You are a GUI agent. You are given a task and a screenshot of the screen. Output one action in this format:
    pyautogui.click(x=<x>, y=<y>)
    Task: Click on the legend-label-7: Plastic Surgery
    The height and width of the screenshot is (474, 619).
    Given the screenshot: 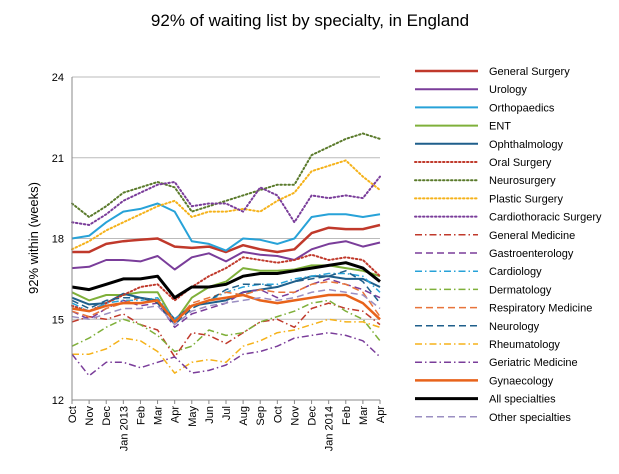 What is the action you would take?
    pyautogui.click(x=526, y=199)
    